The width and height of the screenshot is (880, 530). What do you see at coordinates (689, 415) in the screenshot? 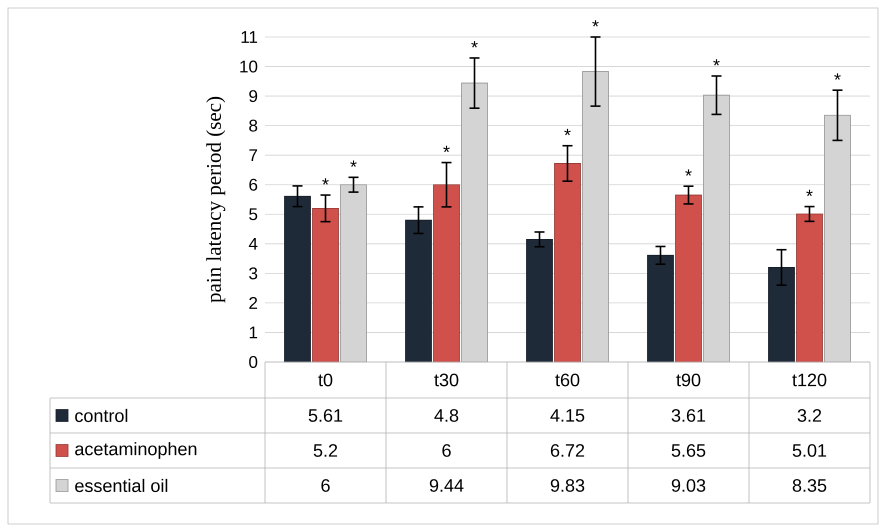
I see `data-label: 3.61` at bounding box center [689, 415].